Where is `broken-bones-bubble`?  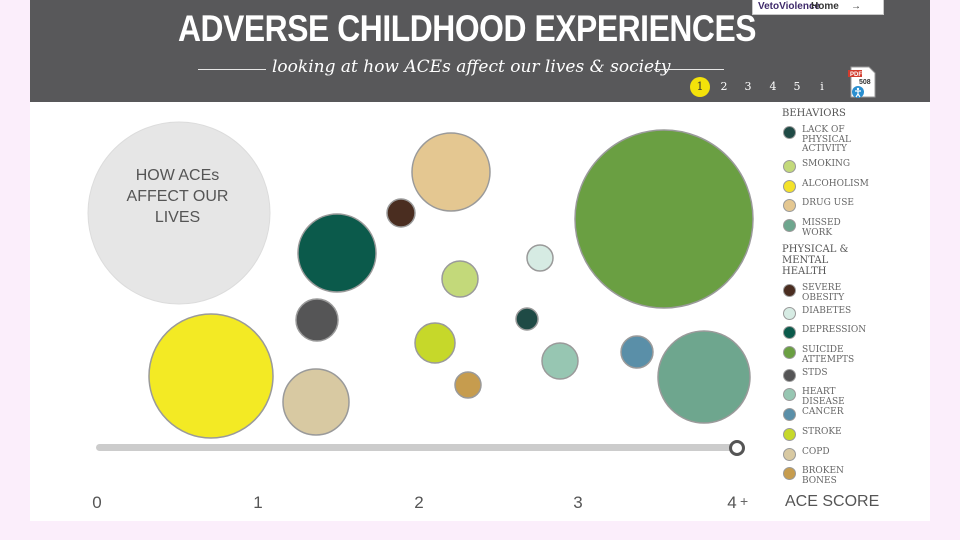
broken-bones-bubble is located at coordinates (468, 385).